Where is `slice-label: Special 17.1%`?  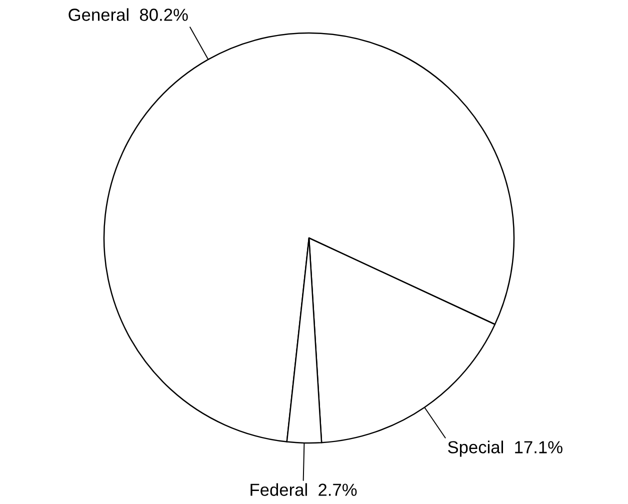 slice-label: Special 17.1% is located at coordinates (505, 448).